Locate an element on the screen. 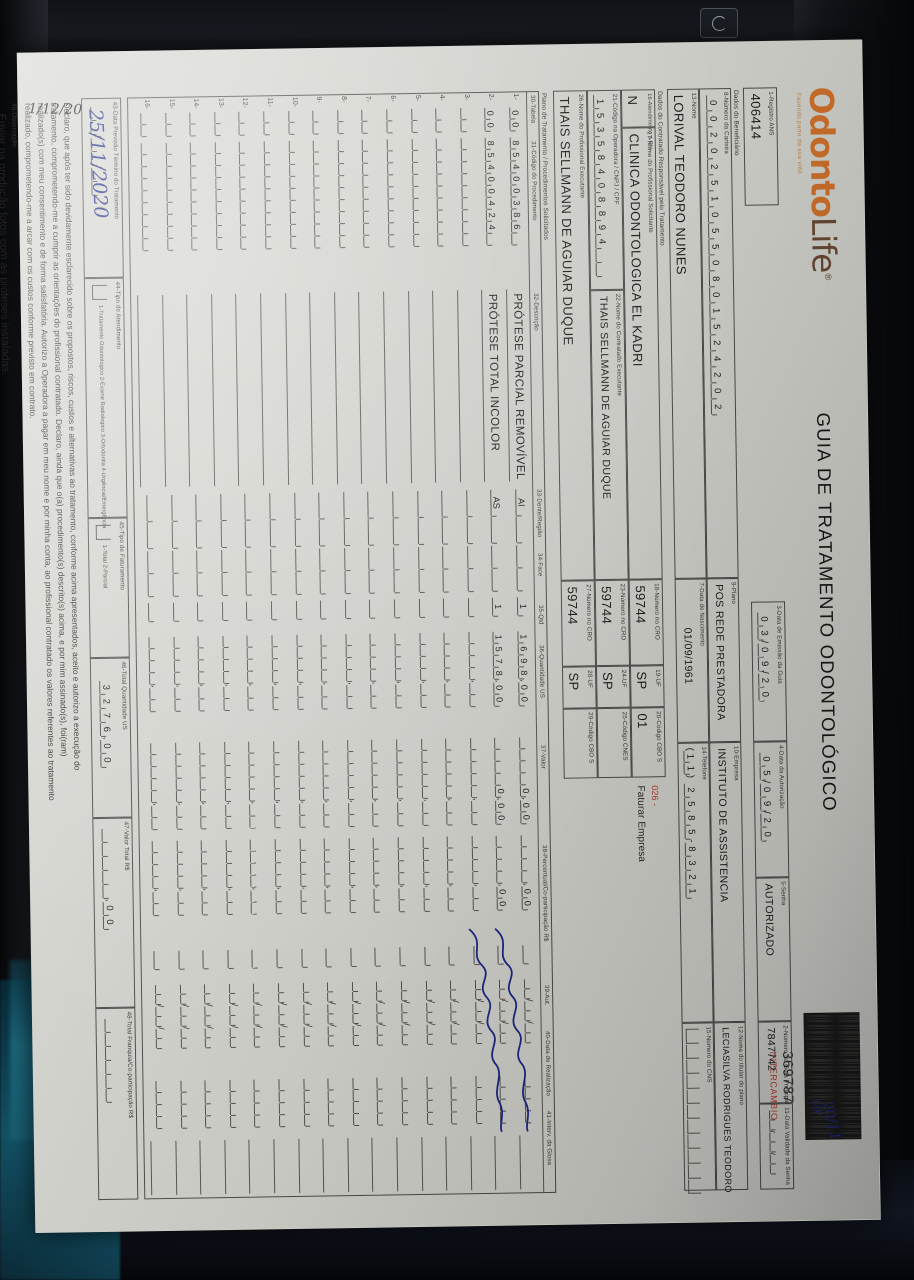 The image size is (914, 1280). cell-valor: 0,00 is located at coordinates (500, 780).